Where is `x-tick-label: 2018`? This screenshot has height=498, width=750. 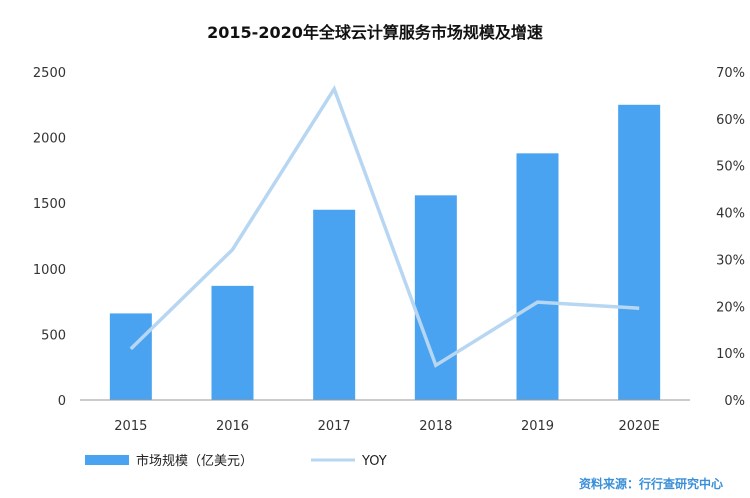
x-tick-label: 2018 is located at coordinates (435, 426).